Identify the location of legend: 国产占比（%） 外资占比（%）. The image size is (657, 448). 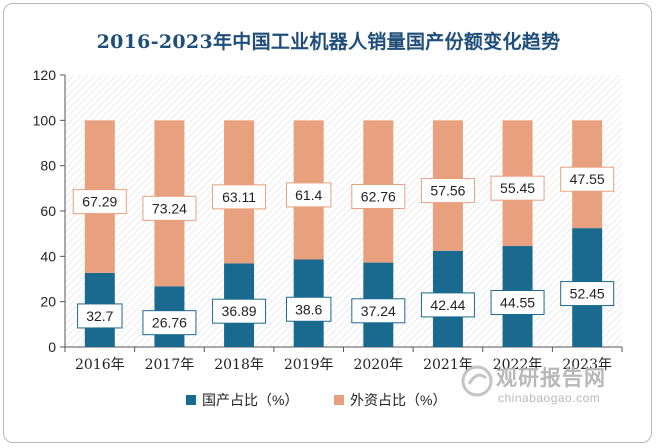
(316, 400).